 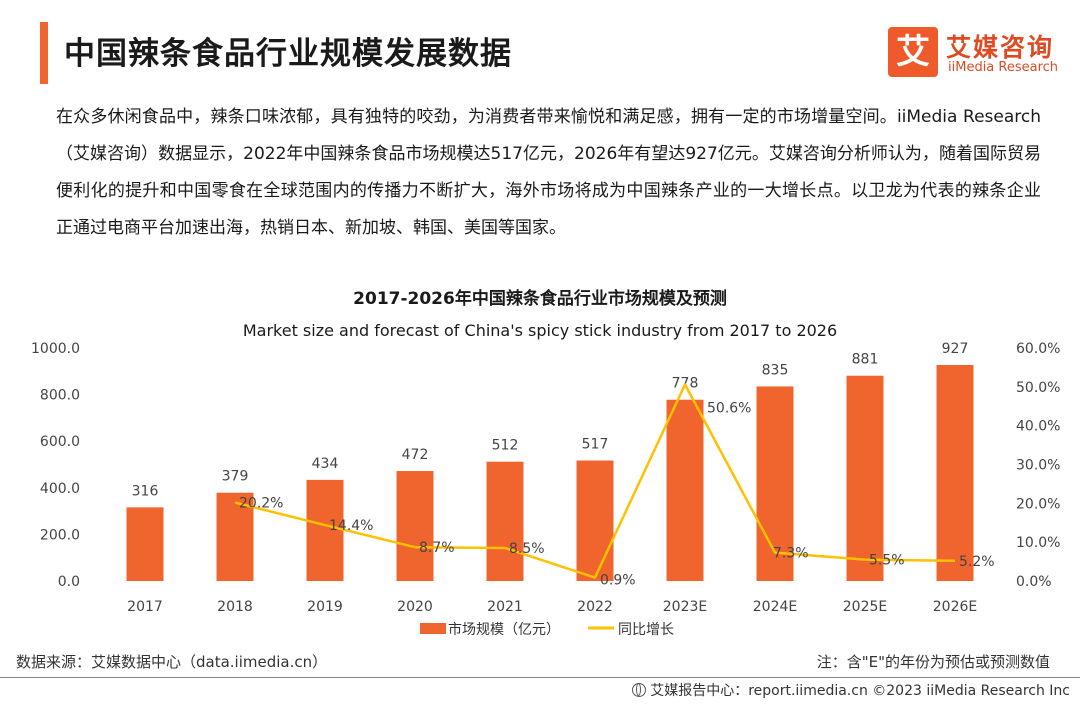 What do you see at coordinates (639, 690) in the screenshot?
I see `globe-icon` at bounding box center [639, 690].